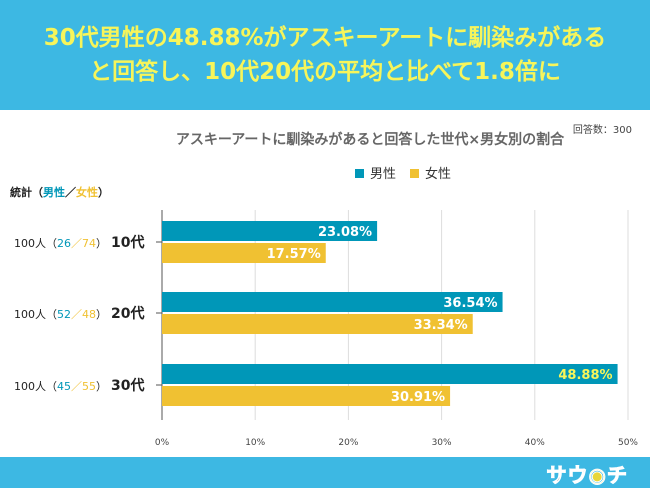 This screenshot has width=650, height=488. What do you see at coordinates (325, 72) in the screenshot?
I see `headline-line2: と回答し、10代20代の平均と比べて1.8倍に` at bounding box center [325, 72].